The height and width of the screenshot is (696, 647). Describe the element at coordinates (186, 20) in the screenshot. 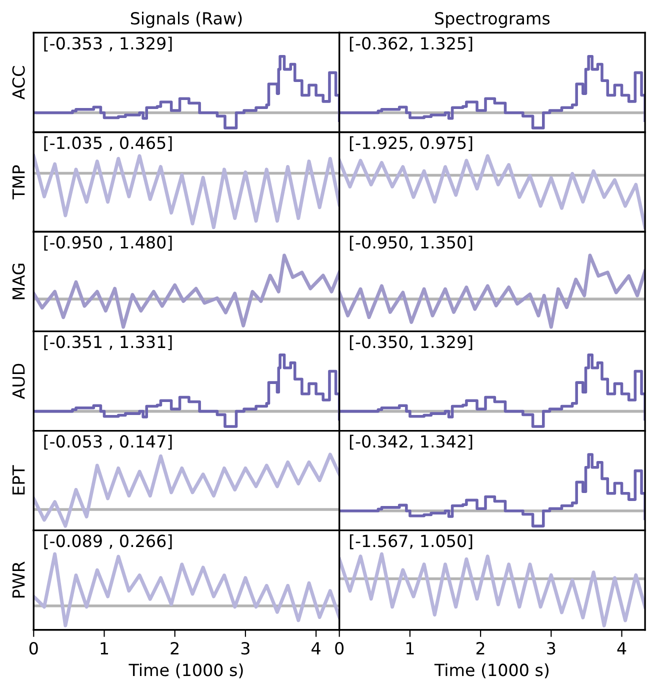

I see `chart-title: Signals (Raw)` at that location.